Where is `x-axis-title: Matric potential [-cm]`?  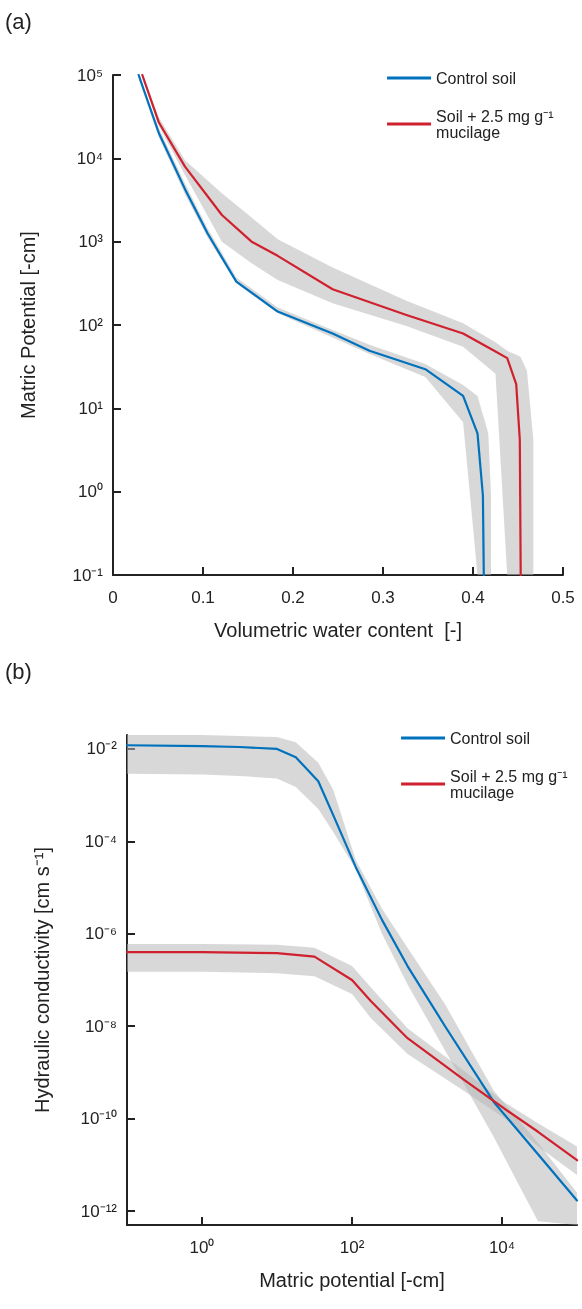
x-axis-title: Matric potential [-cm] is located at coordinates (352, 1280).